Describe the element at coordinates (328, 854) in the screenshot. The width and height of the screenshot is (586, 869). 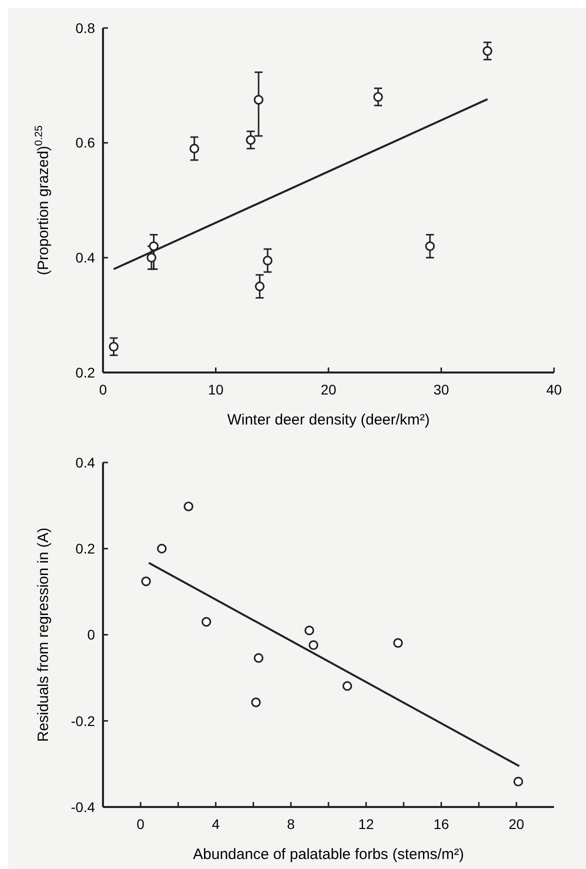
I see `x-axis-title: Abundance of palatable forbs (stems/m²)` at that location.